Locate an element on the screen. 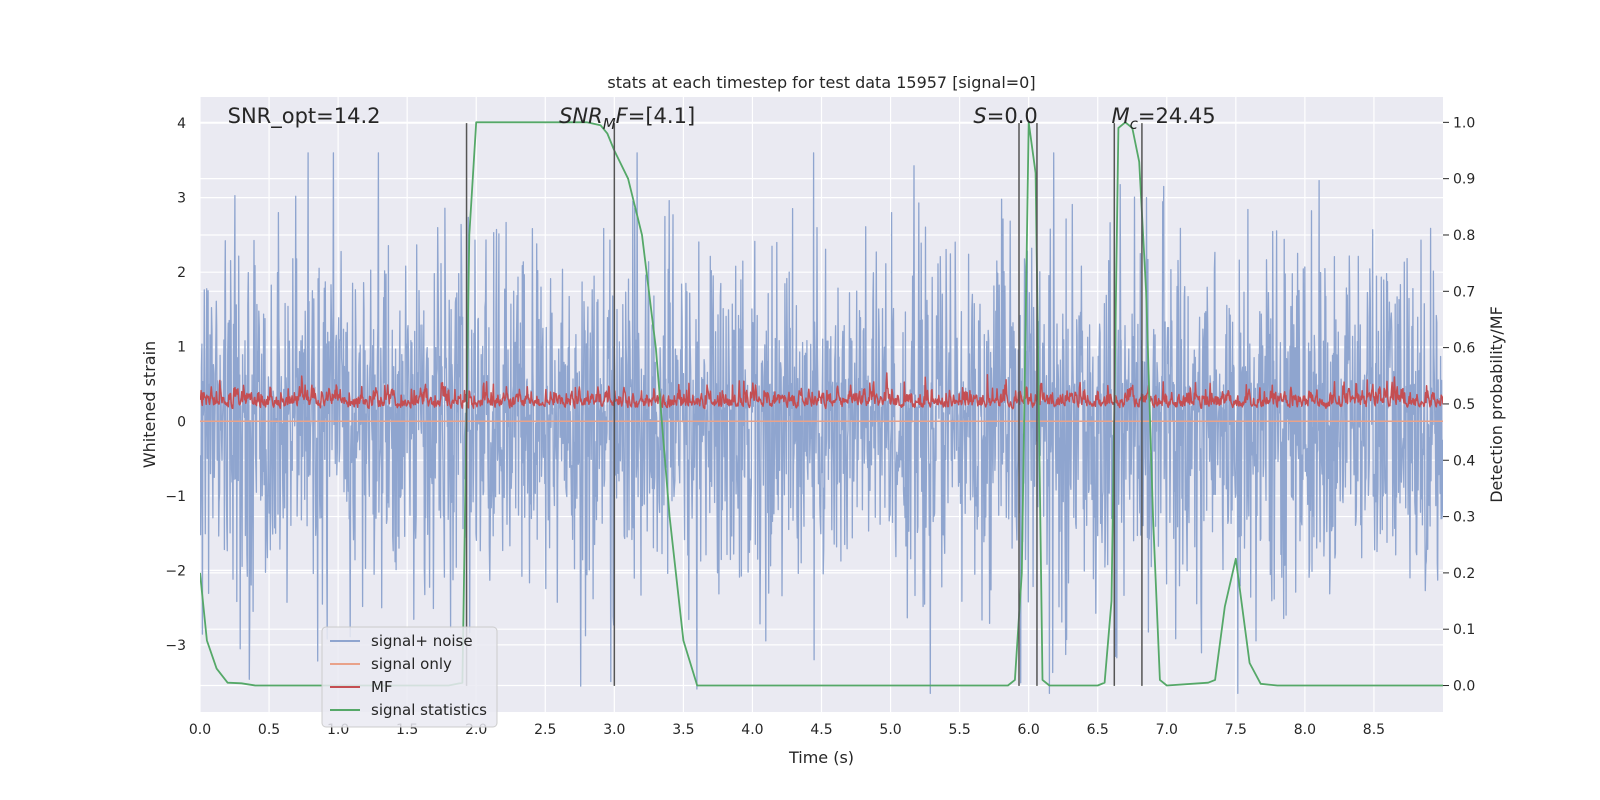 The height and width of the screenshot is (800, 1600). y-left-tick-label: 4 is located at coordinates (181, 124).